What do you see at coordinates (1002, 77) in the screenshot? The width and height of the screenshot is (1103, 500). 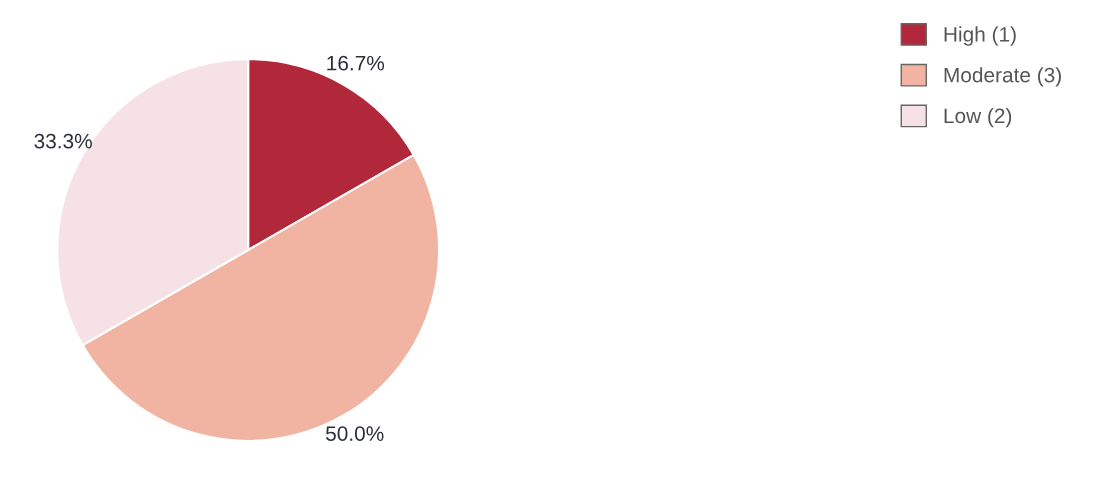 I see `legend-label: Moderate (3)` at bounding box center [1002, 77].